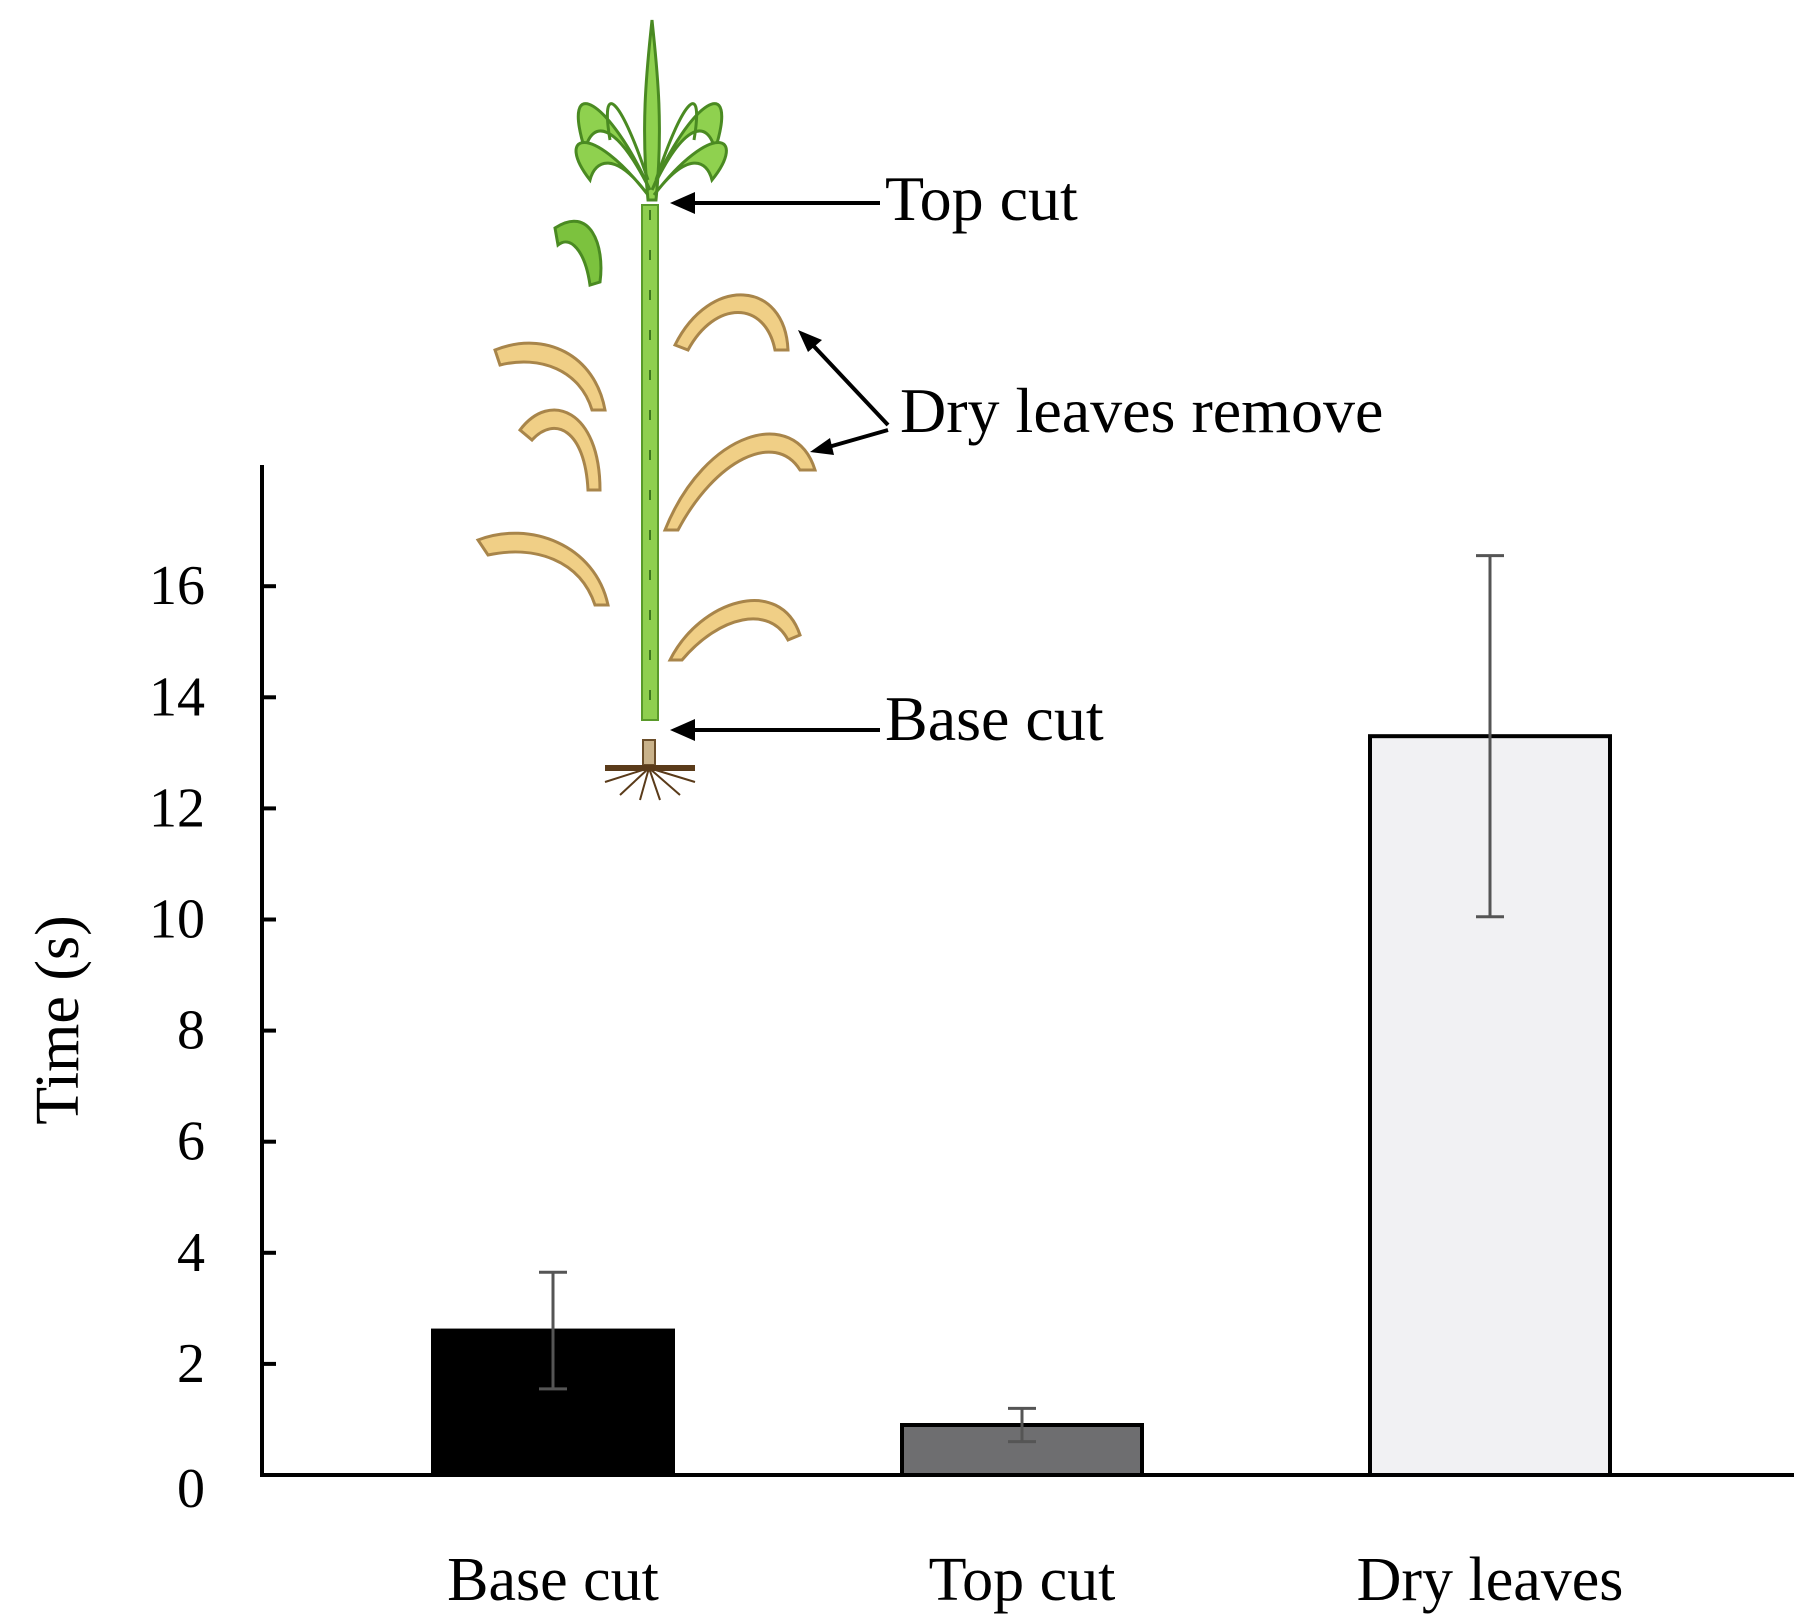 This screenshot has height=1624, width=1797. What do you see at coordinates (191, 1489) in the screenshot?
I see `y-tick-label: 0` at bounding box center [191, 1489].